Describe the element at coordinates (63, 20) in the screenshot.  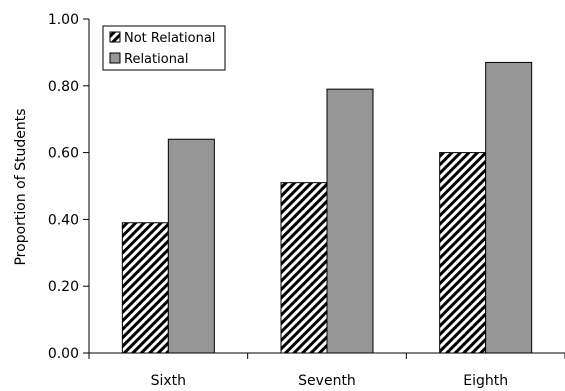
I see `y-tick-label: 1.00` at that location.